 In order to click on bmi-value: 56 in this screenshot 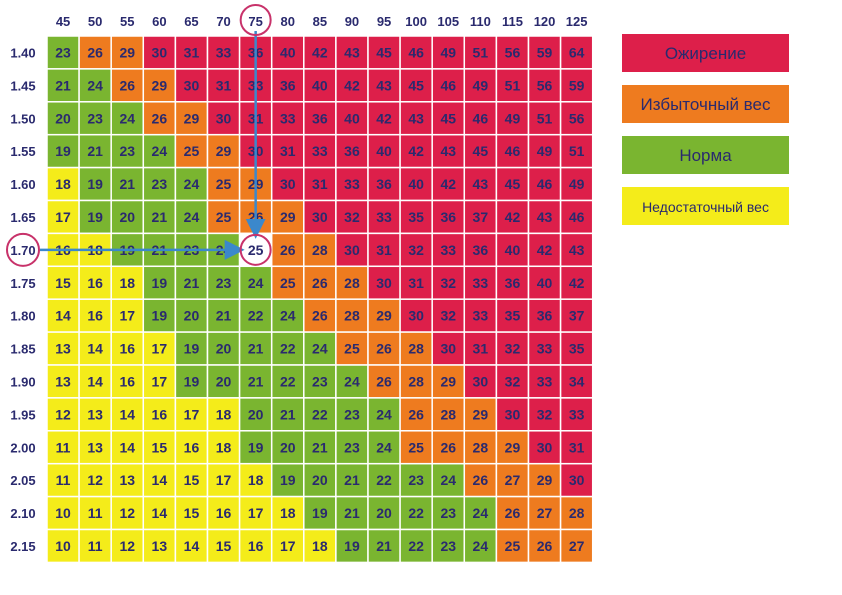, I will do `click(513, 52)`.